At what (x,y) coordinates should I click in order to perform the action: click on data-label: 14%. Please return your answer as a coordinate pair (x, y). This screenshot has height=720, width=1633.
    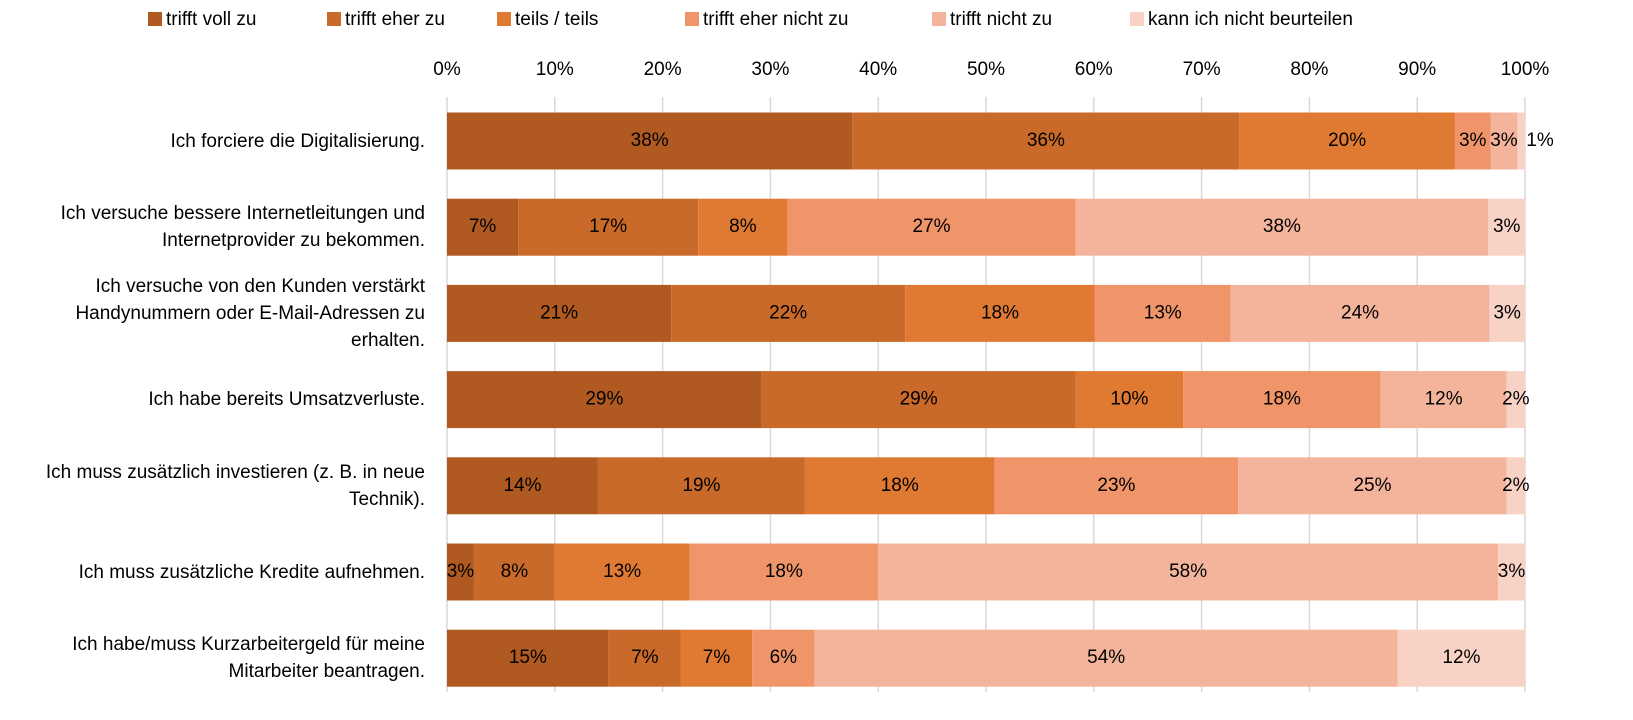
    Looking at the image, I should click on (522, 485).